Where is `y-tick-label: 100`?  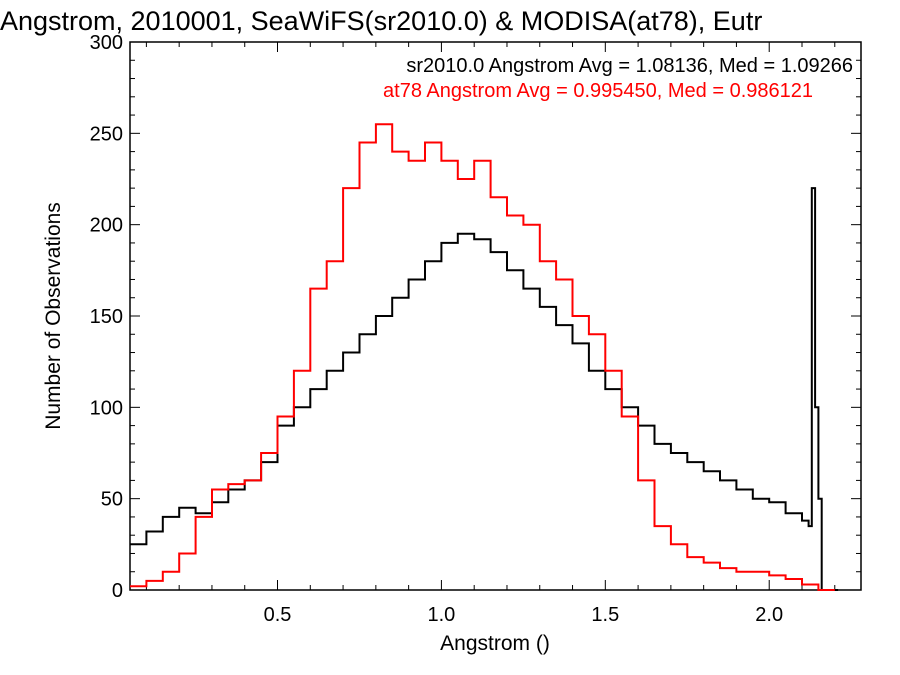 y-tick-label: 100 is located at coordinates (106, 408).